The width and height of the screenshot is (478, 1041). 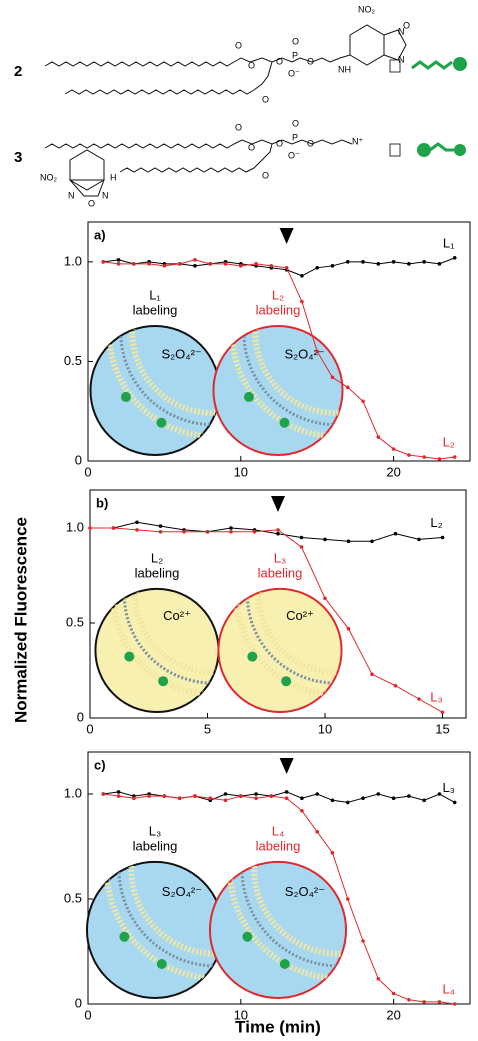 I want to click on atom: NH, so click(x=344, y=69).